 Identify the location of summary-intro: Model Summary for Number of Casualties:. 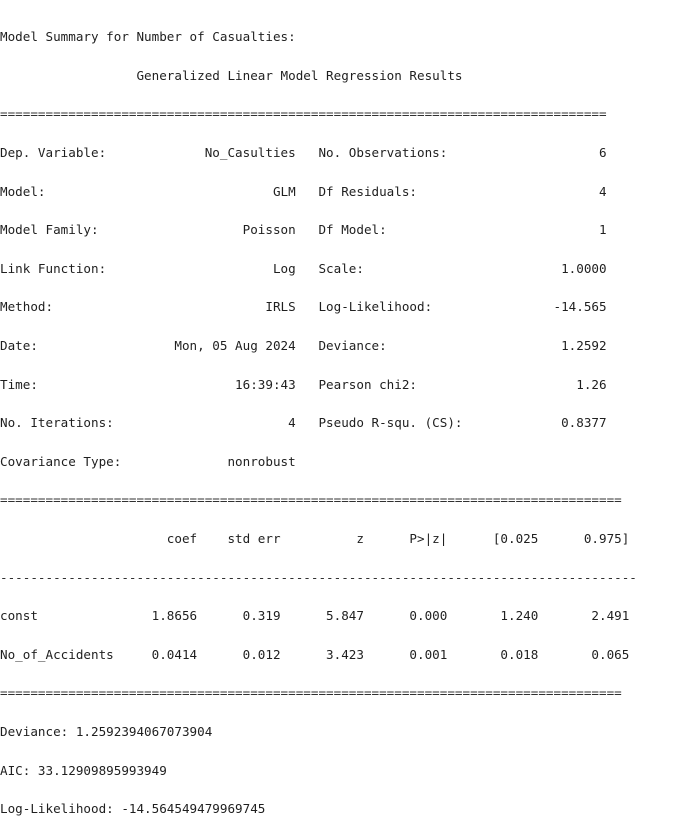
(148, 37).